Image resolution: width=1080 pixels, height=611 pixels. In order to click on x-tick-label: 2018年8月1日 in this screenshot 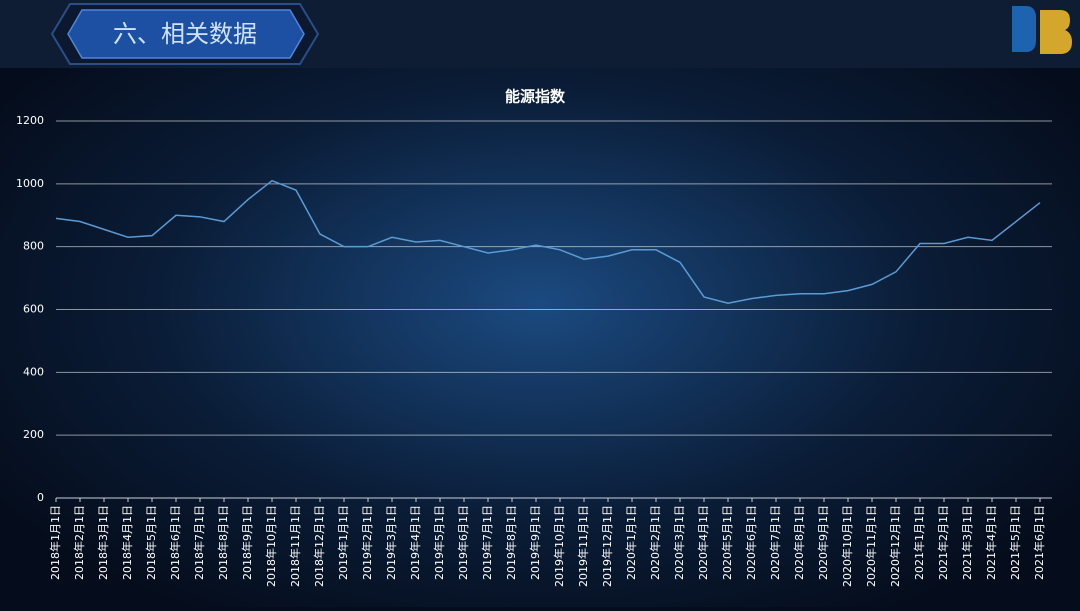, I will do `click(223, 542)`.